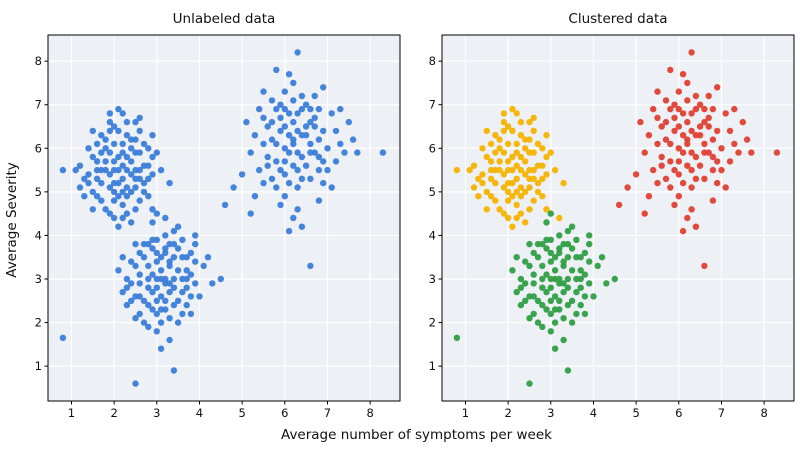  What do you see at coordinates (416, 435) in the screenshot?
I see `x-axis-label: Average number of symptoms per week` at bounding box center [416, 435].